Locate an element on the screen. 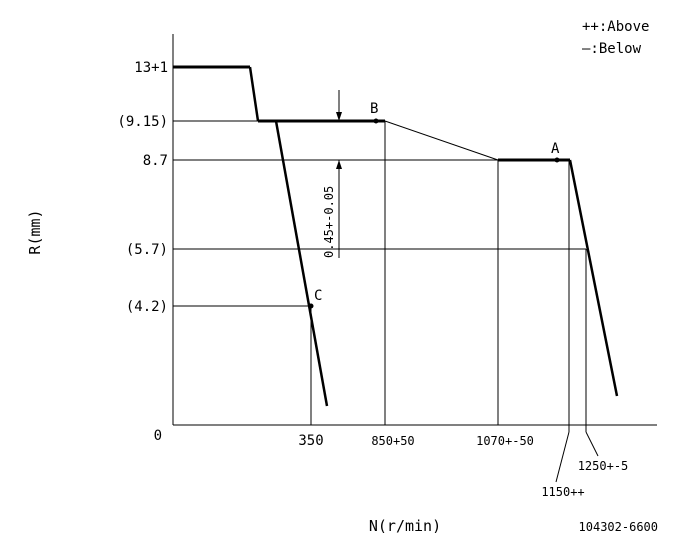 The image size is (685, 549). y-label-57: (5.7) is located at coordinates (147, 250).